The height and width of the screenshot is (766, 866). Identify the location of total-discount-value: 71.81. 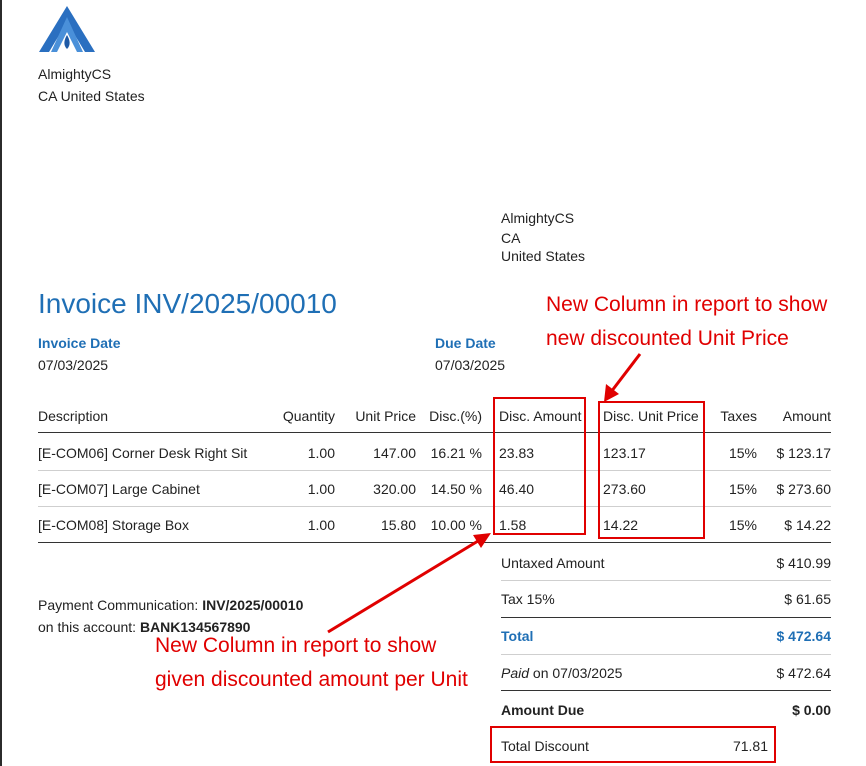
(750, 746).